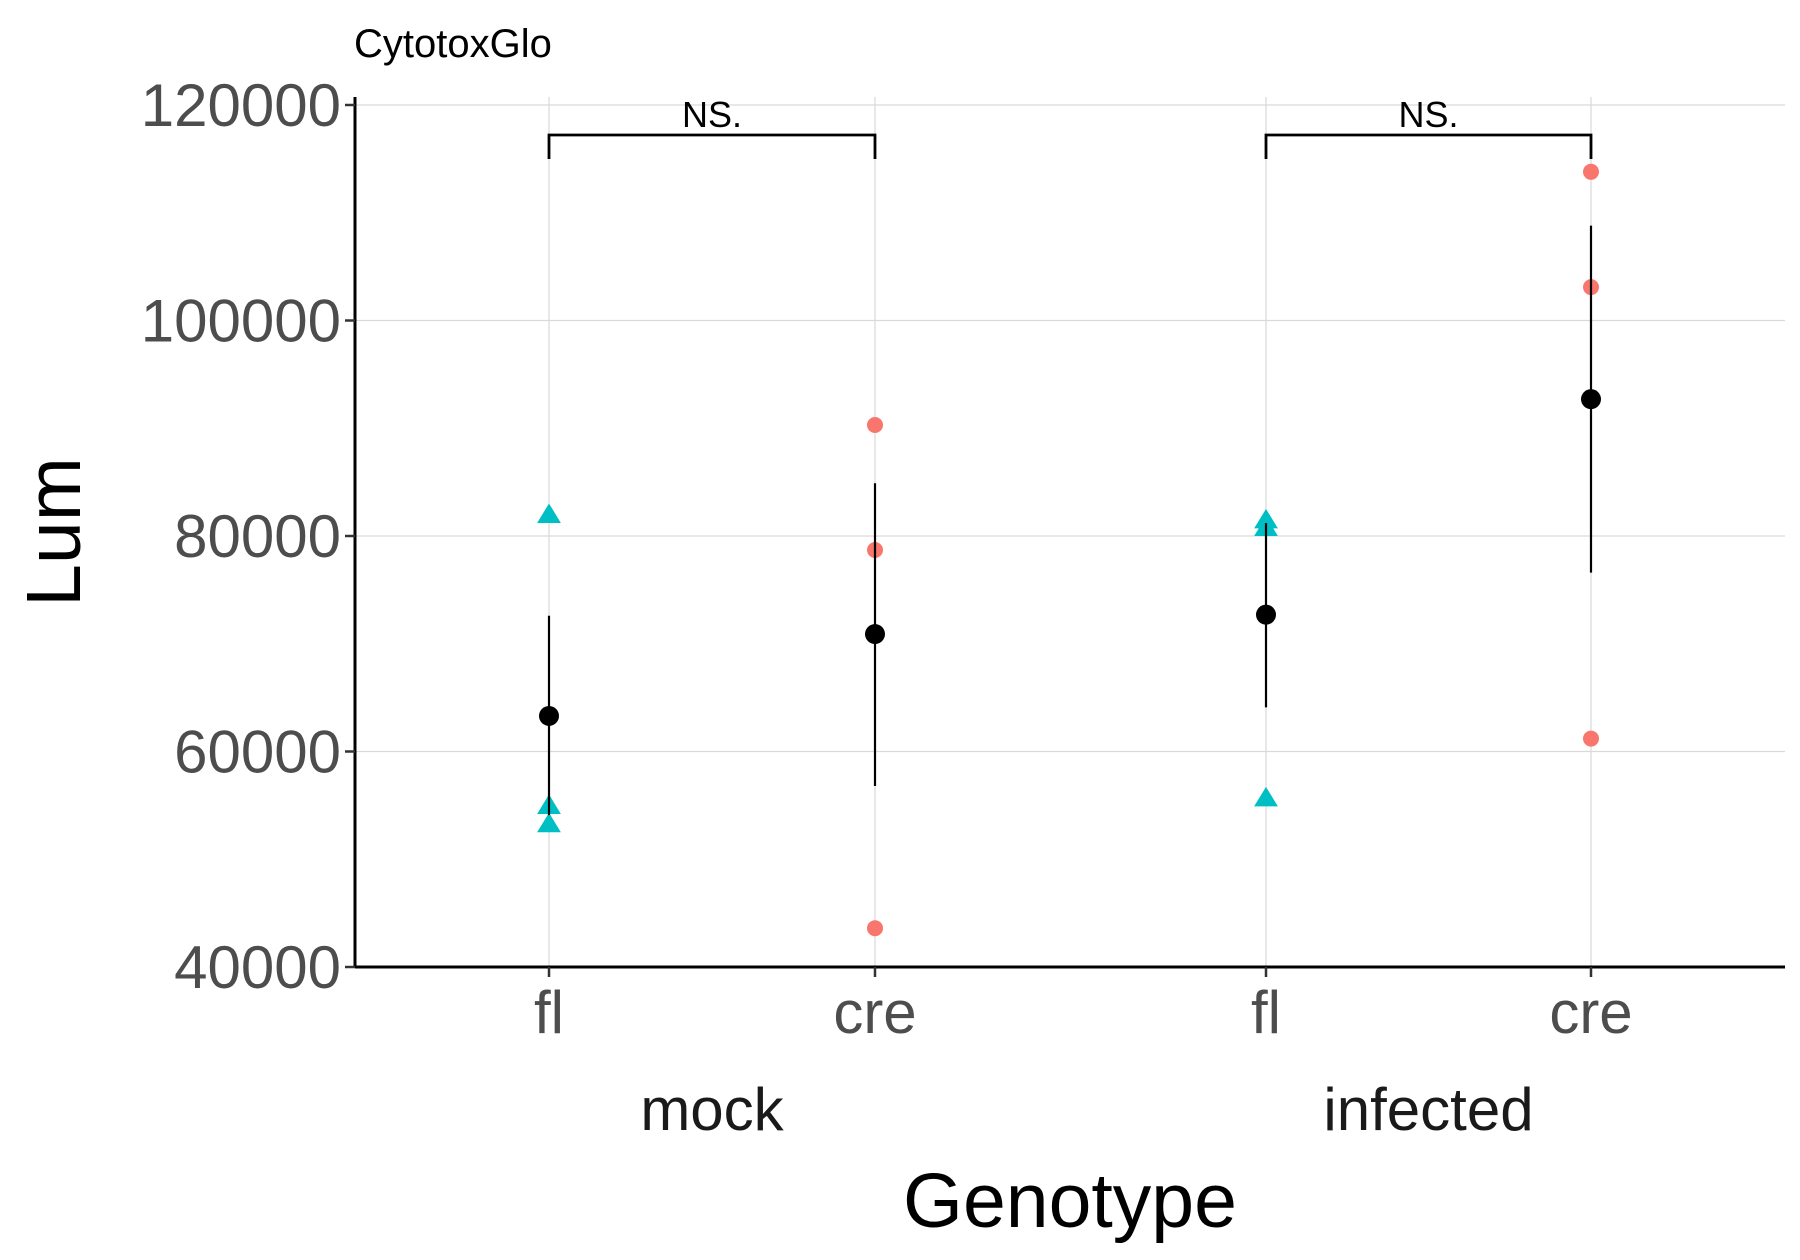 The width and height of the screenshot is (1800, 1260). Describe the element at coordinates (1086, 1109) in the screenshot. I see `facet-labels: mock infected` at that location.